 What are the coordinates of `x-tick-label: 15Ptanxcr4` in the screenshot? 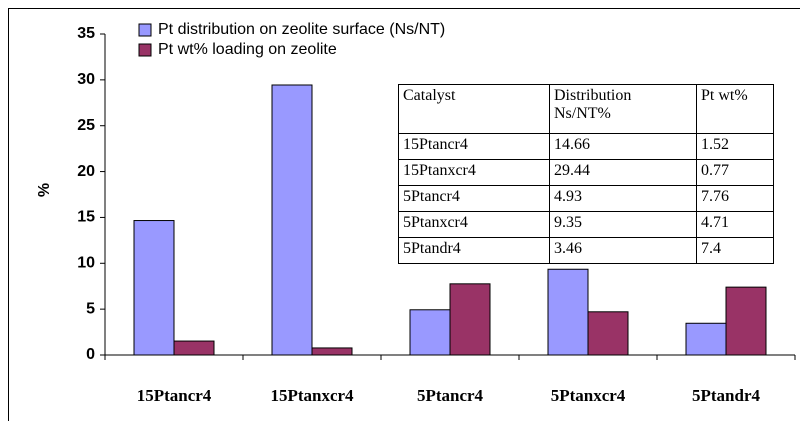 It's located at (312, 395).